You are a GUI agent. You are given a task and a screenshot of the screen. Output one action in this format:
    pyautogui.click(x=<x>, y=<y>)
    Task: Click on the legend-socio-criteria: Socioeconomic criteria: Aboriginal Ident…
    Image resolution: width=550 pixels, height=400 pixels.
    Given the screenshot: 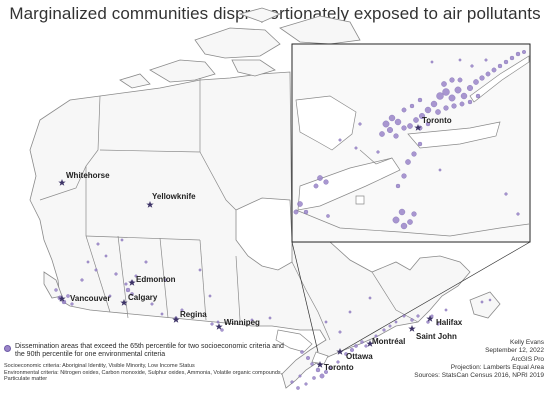 What is the action you would take?
    pyautogui.click(x=99, y=366)
    